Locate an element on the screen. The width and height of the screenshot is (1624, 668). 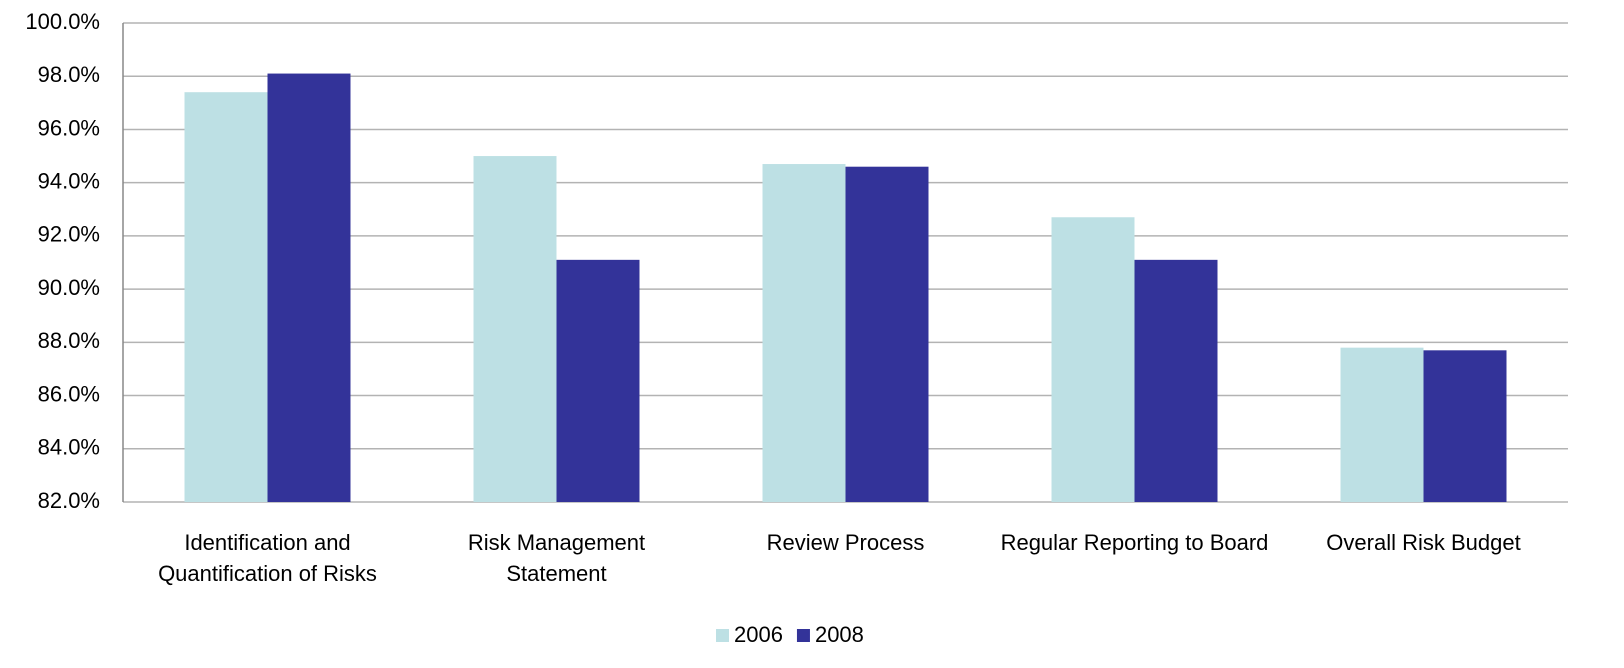
x-tick-label: Risk Management Statement is located at coordinates (556, 558).